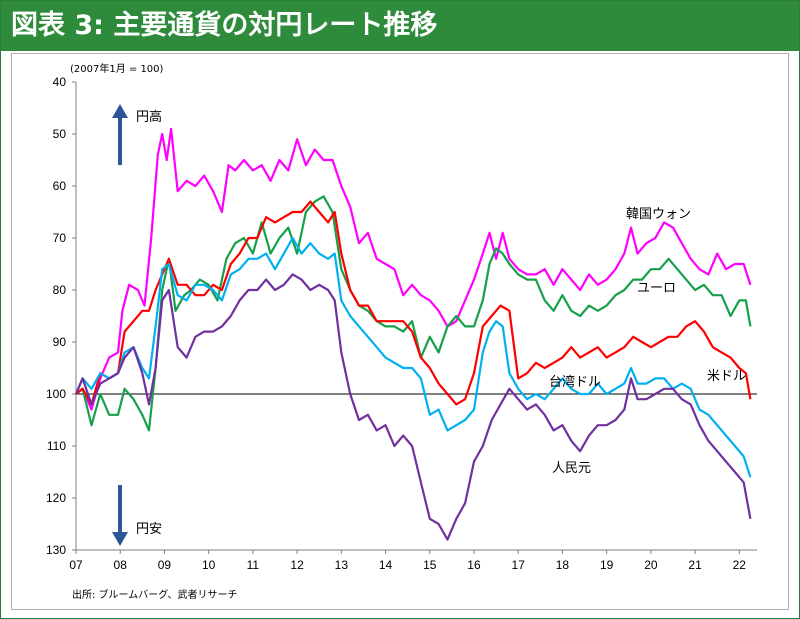  I want to click on chart-annotations: 円高 円安, so click(137, 325).